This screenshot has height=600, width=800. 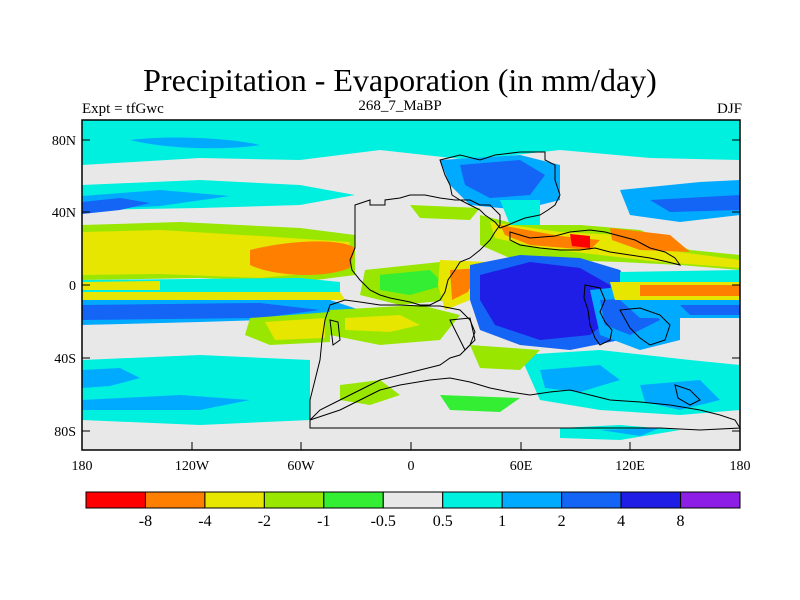 What do you see at coordinates (411, 466) in the screenshot?
I see `x-tick-label: 0` at bounding box center [411, 466].